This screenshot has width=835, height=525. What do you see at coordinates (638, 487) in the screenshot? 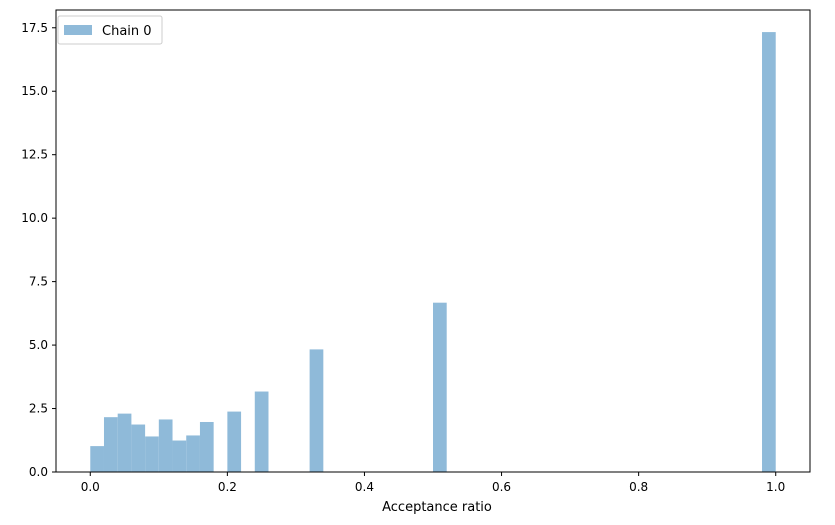
I see `x-tick-label: 0.8` at bounding box center [638, 487].